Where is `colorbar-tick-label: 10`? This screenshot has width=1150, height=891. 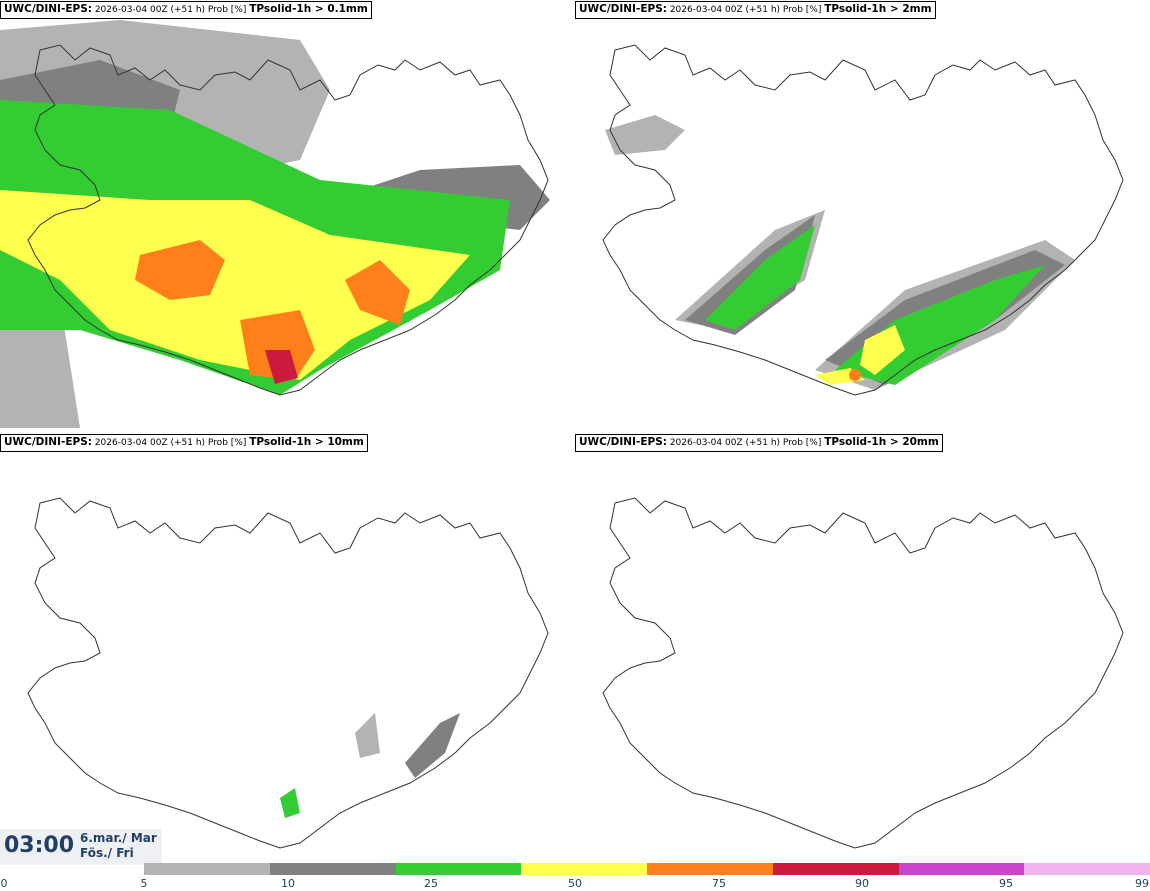 colorbar-tick-label: 10 is located at coordinates (288, 883).